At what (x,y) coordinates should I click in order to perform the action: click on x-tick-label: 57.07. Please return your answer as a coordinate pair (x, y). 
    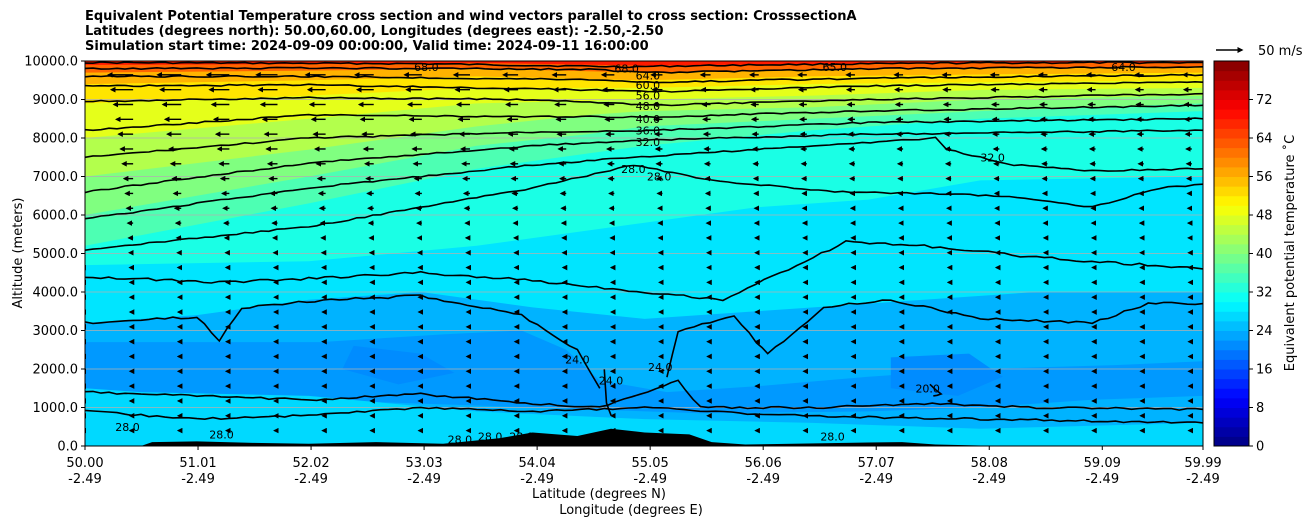
    Looking at the image, I should click on (876, 463).